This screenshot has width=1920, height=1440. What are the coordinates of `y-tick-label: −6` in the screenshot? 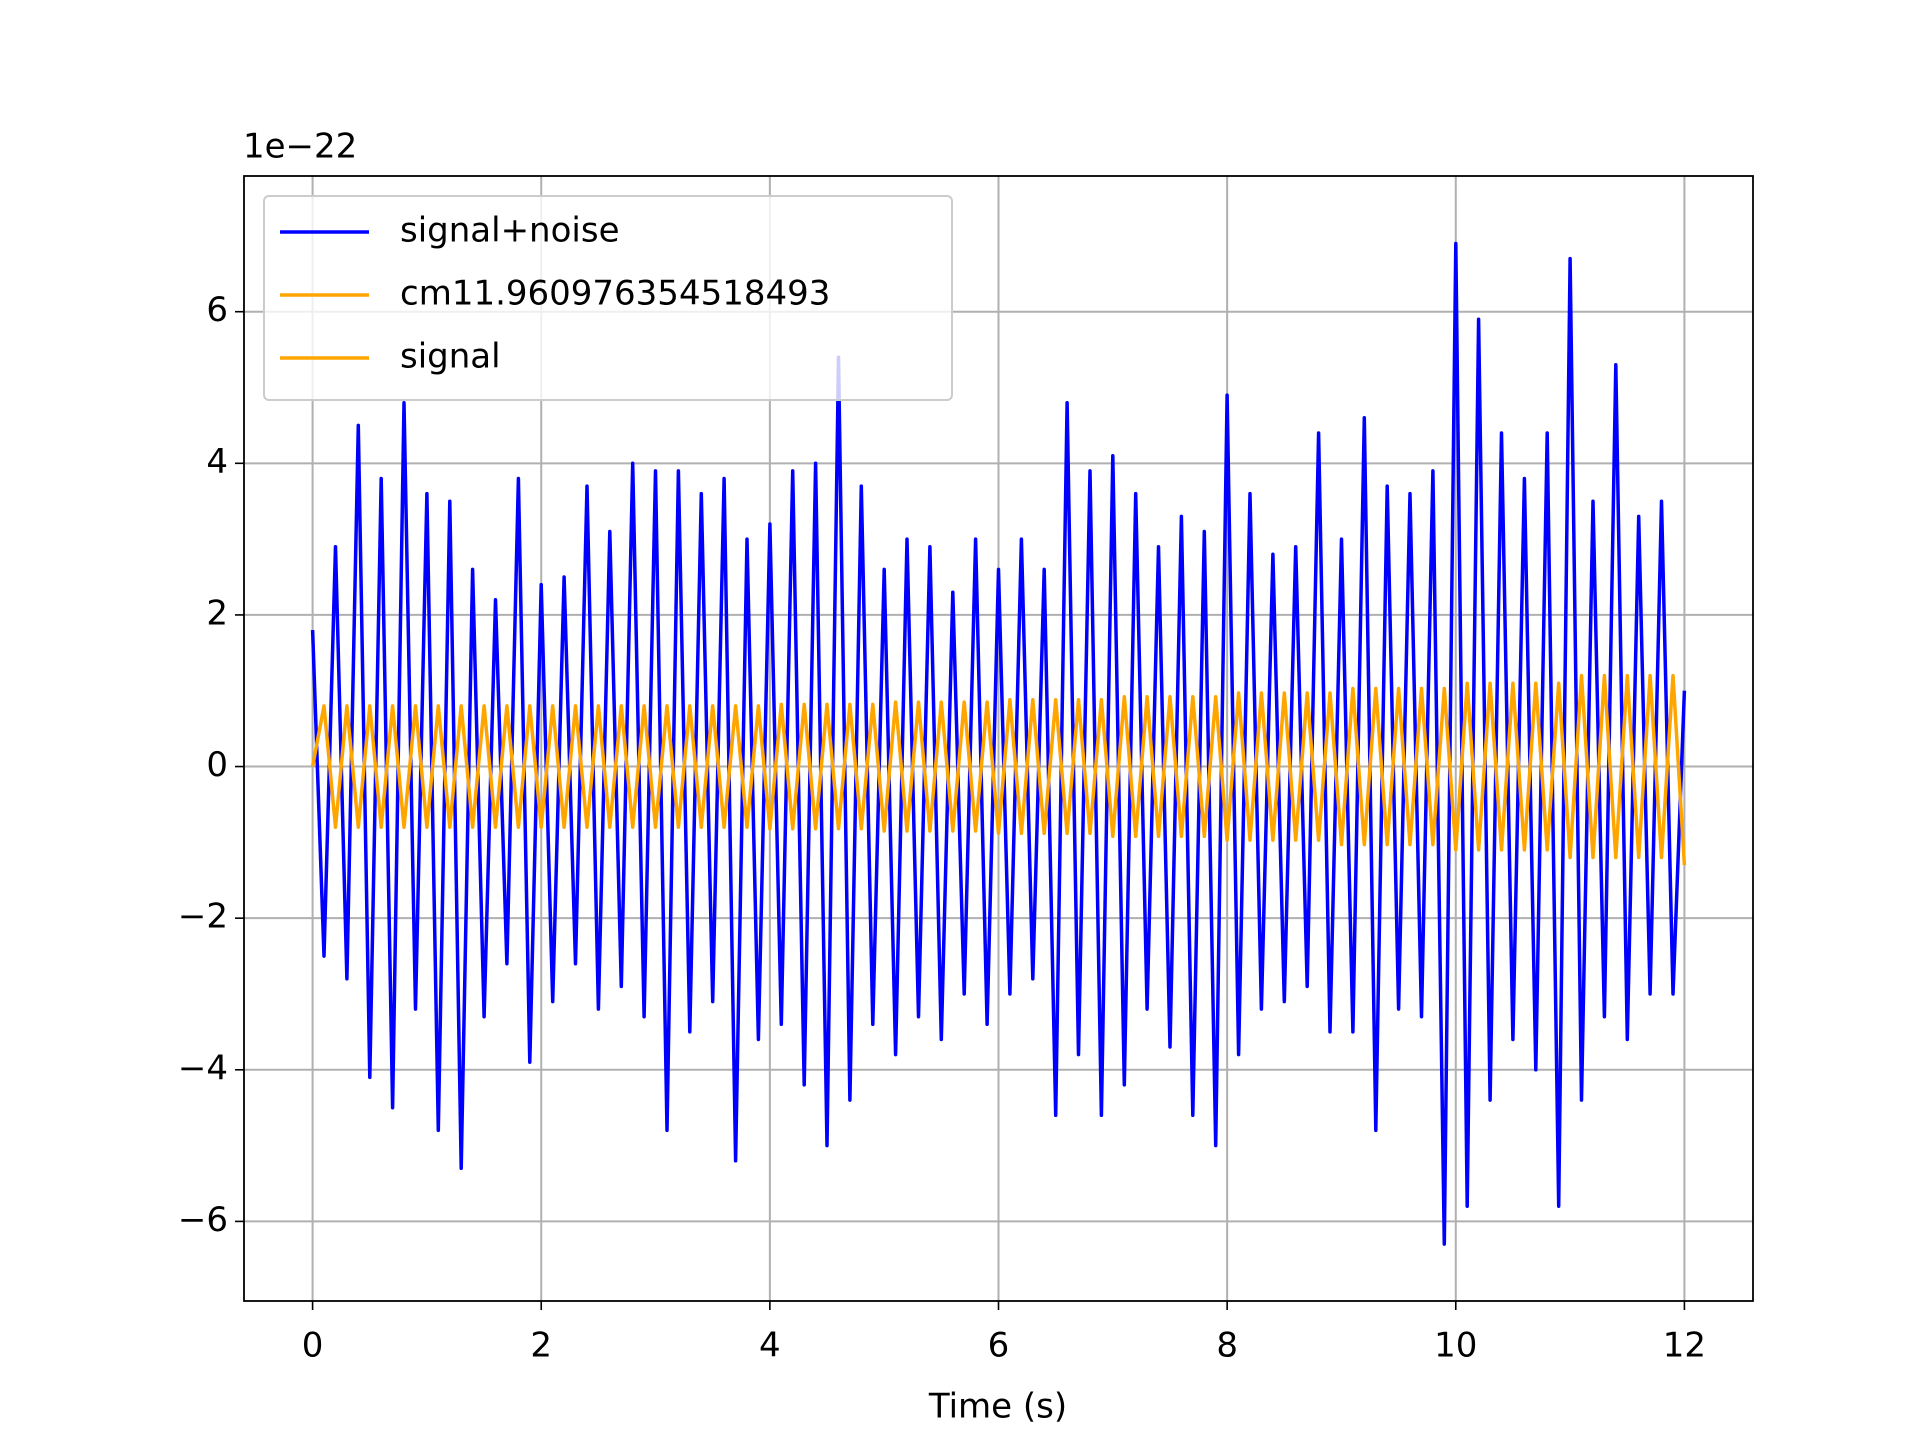 It's located at (203, 1220).